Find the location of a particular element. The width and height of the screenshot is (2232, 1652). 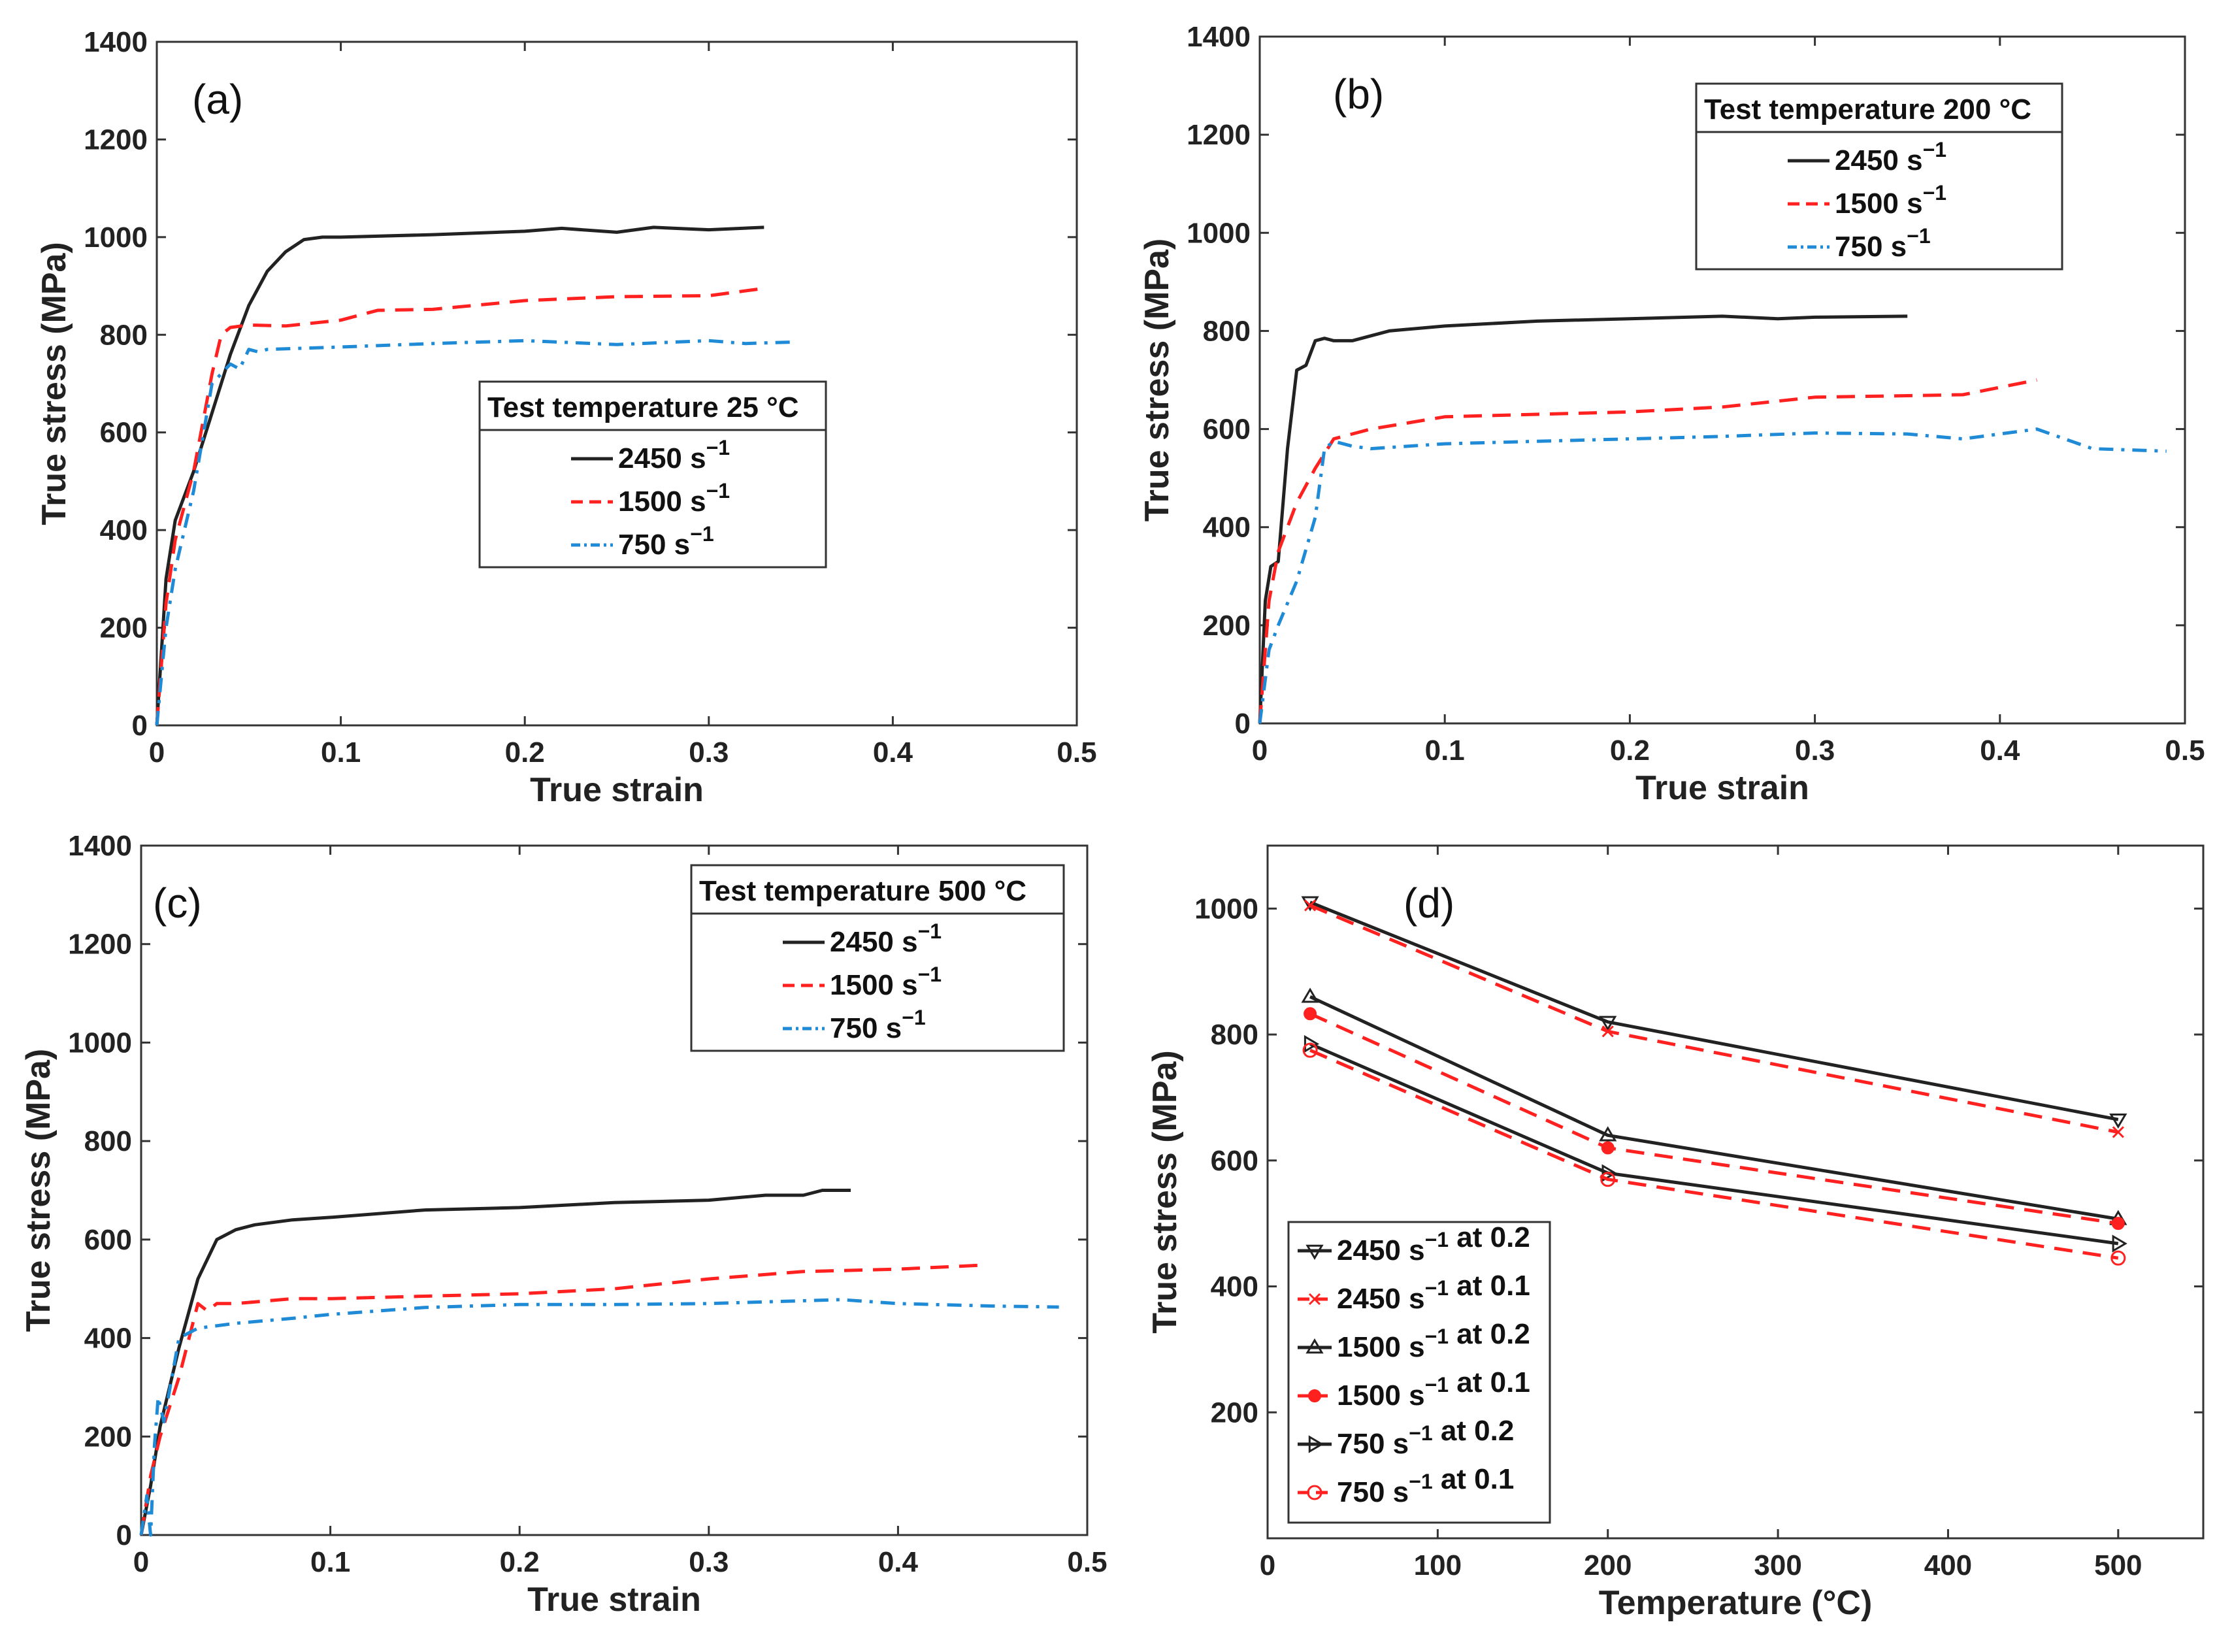

panel-label: (b) is located at coordinates (1358, 95).